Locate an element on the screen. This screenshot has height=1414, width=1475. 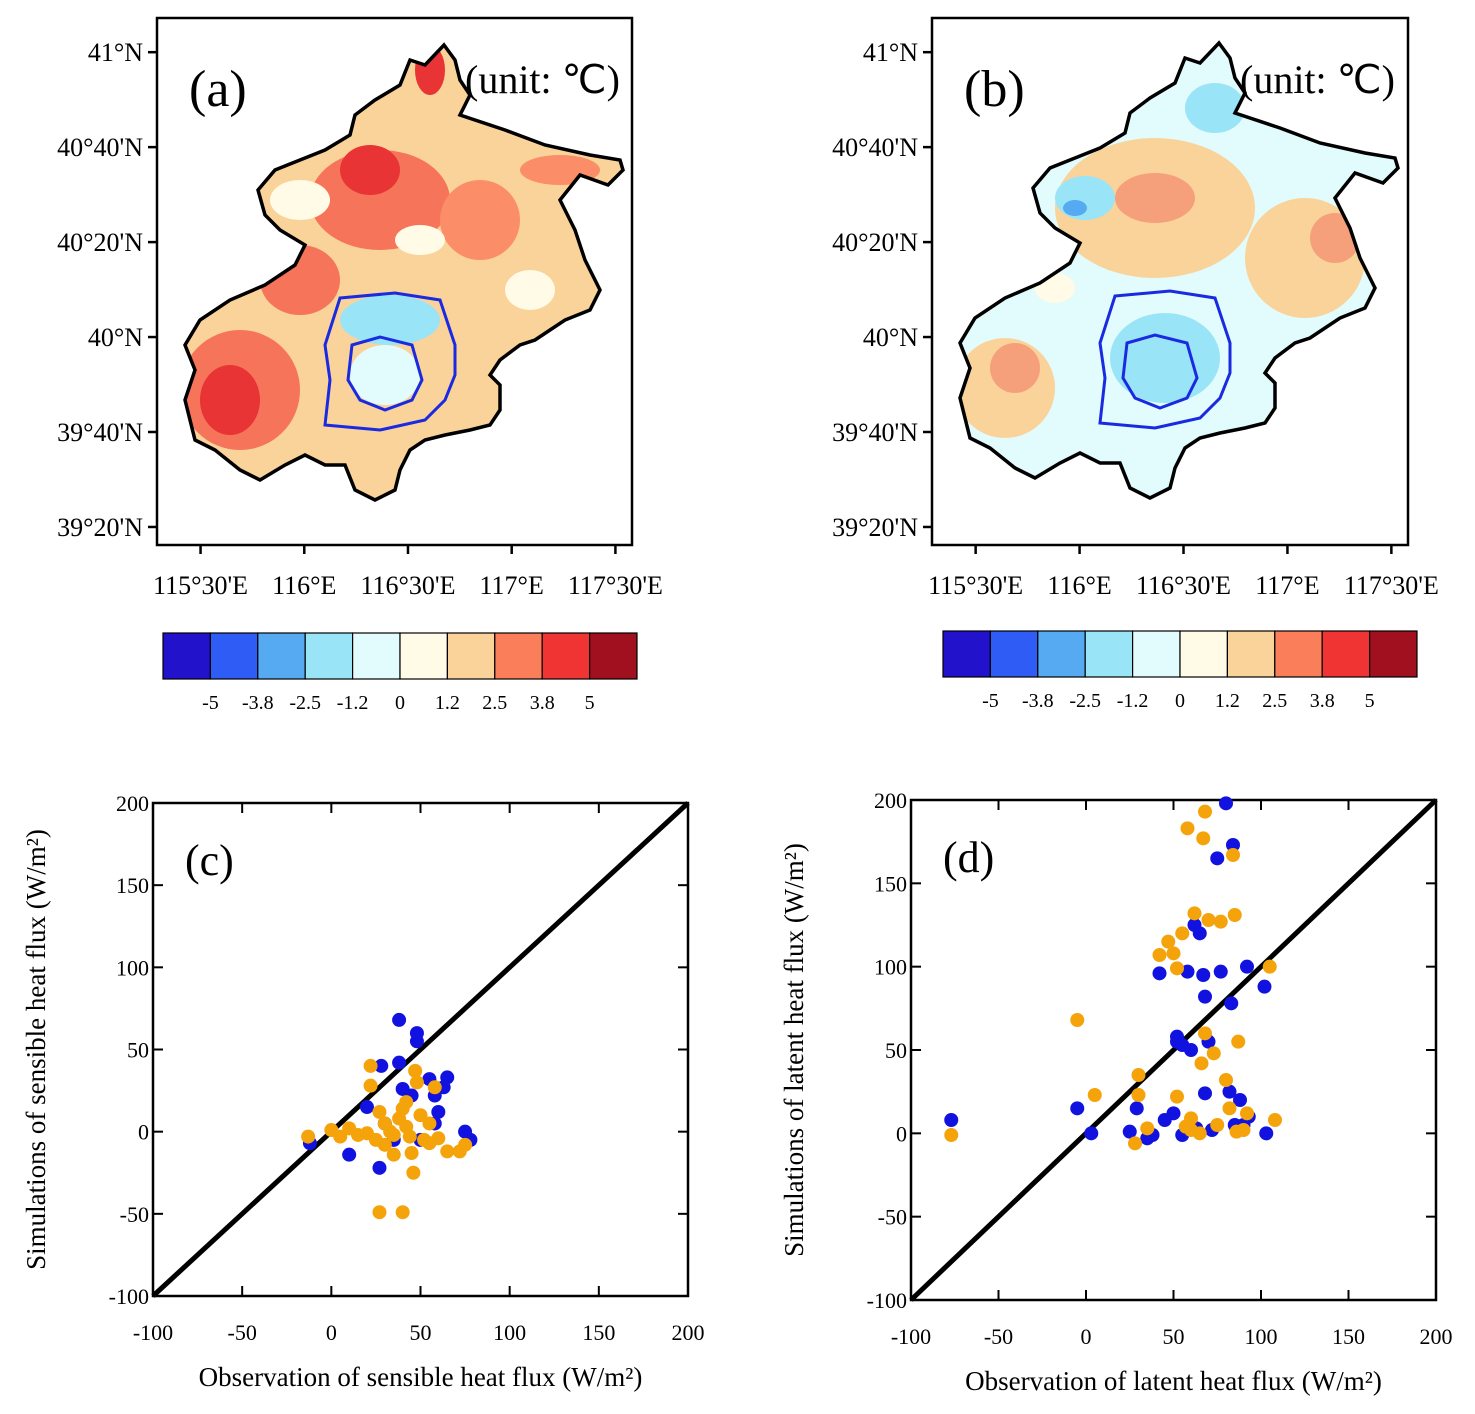
x-axis-label: Observation of sensible heat flux (W/m²) is located at coordinates (421, 1377).